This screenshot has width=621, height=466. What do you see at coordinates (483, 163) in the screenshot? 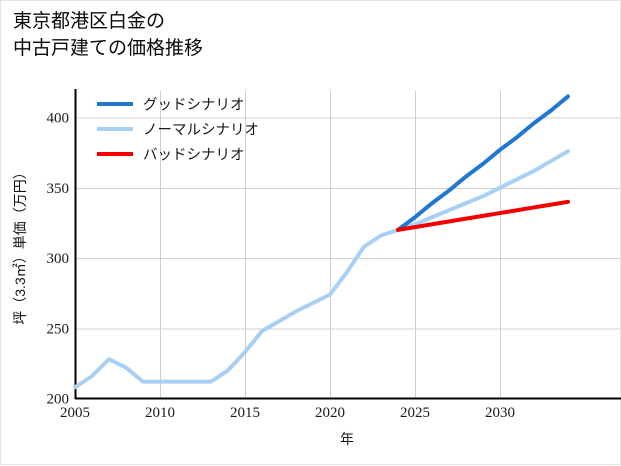
I see `series-line-good` at bounding box center [483, 163].